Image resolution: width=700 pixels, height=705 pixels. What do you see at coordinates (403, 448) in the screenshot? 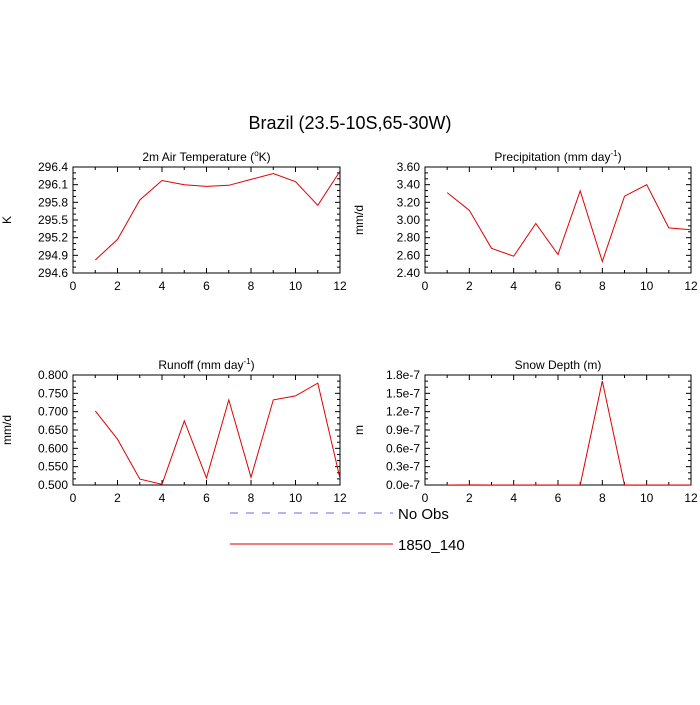
I see `y-tick-label: 0.6e-7` at bounding box center [403, 448].